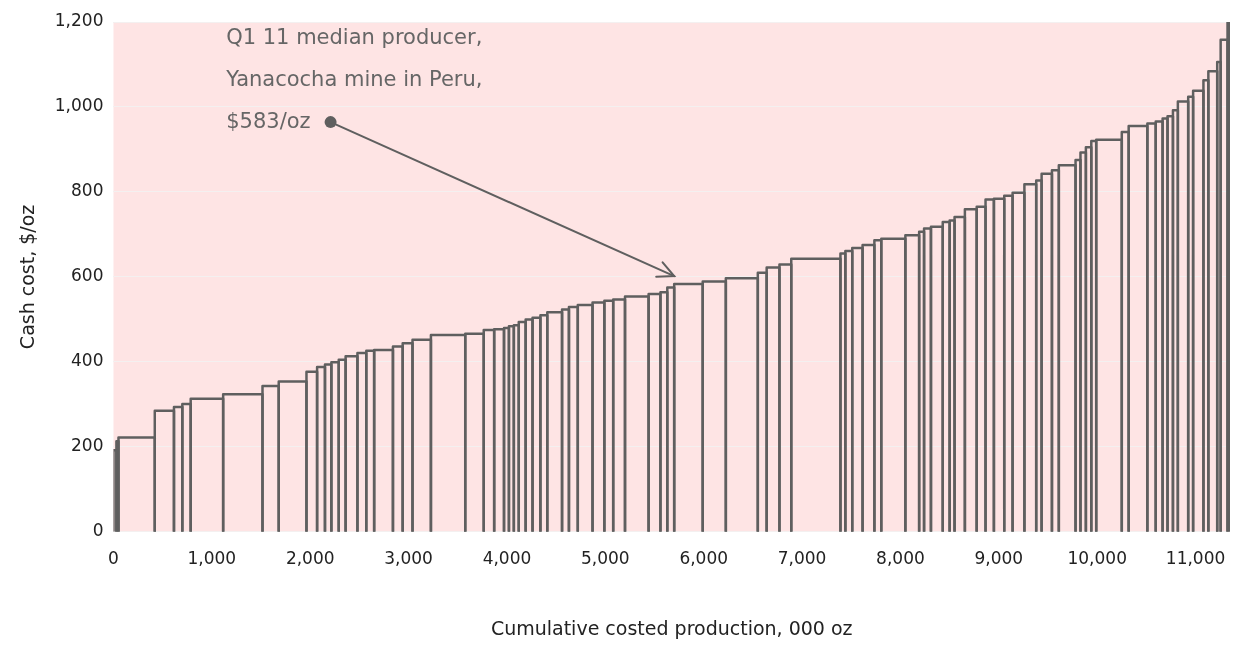 This screenshot has height=655, width=1250. Describe the element at coordinates (1097, 558) in the screenshot. I see `x-tick-label: 10,000` at that location.